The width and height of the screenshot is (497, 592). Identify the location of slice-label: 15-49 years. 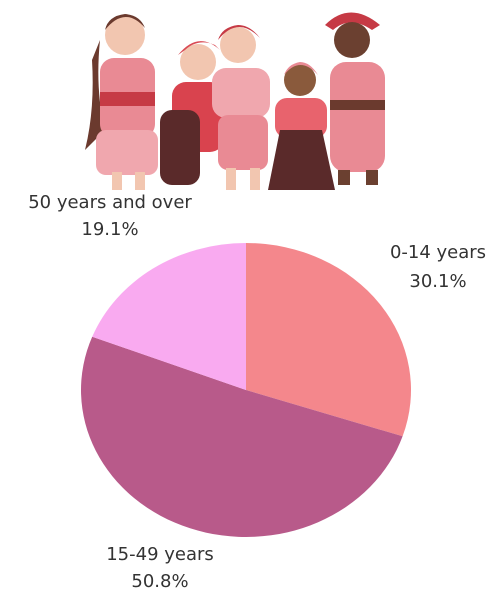
(160, 554).